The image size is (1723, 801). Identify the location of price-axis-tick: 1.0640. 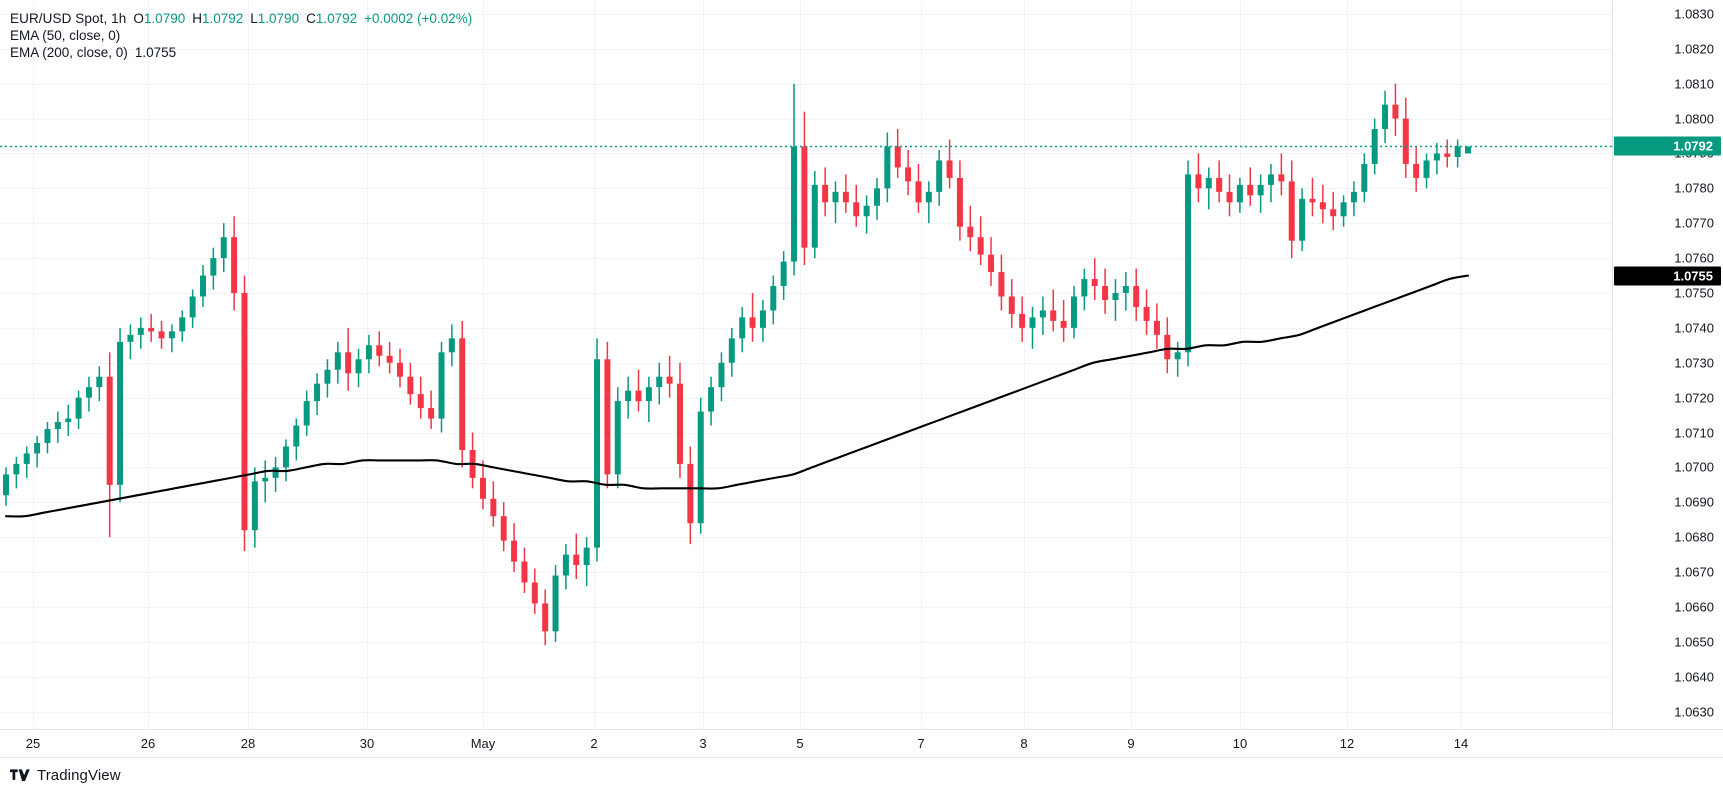
(1694, 677).